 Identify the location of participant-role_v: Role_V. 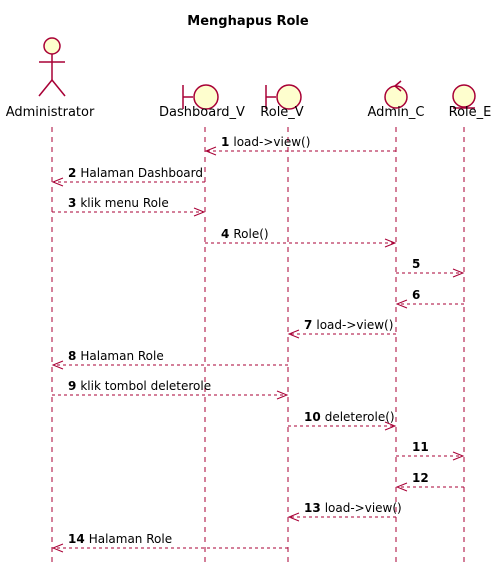
(282, 102).